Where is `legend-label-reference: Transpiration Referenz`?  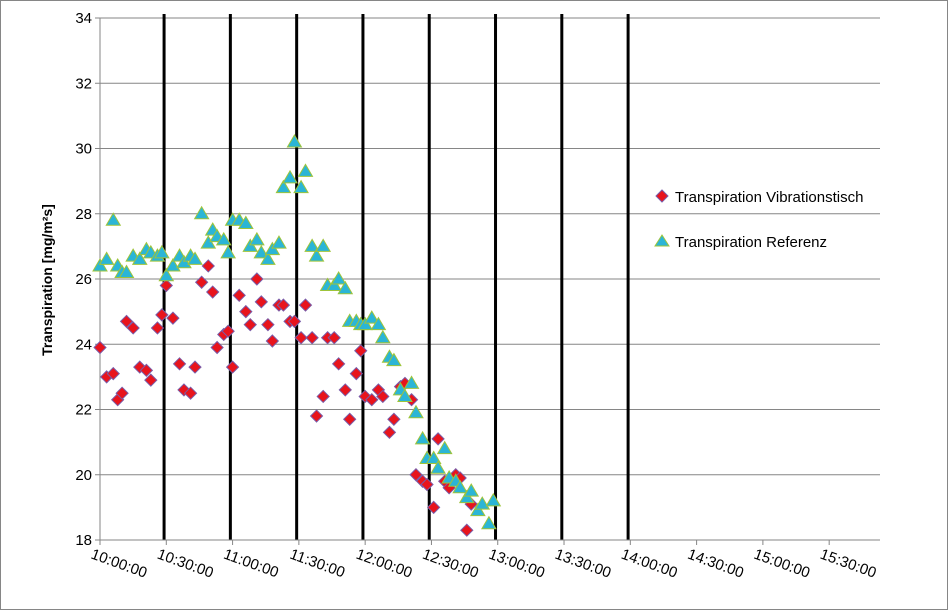
legend-label-reference: Transpiration Referenz is located at coordinates (751, 242).